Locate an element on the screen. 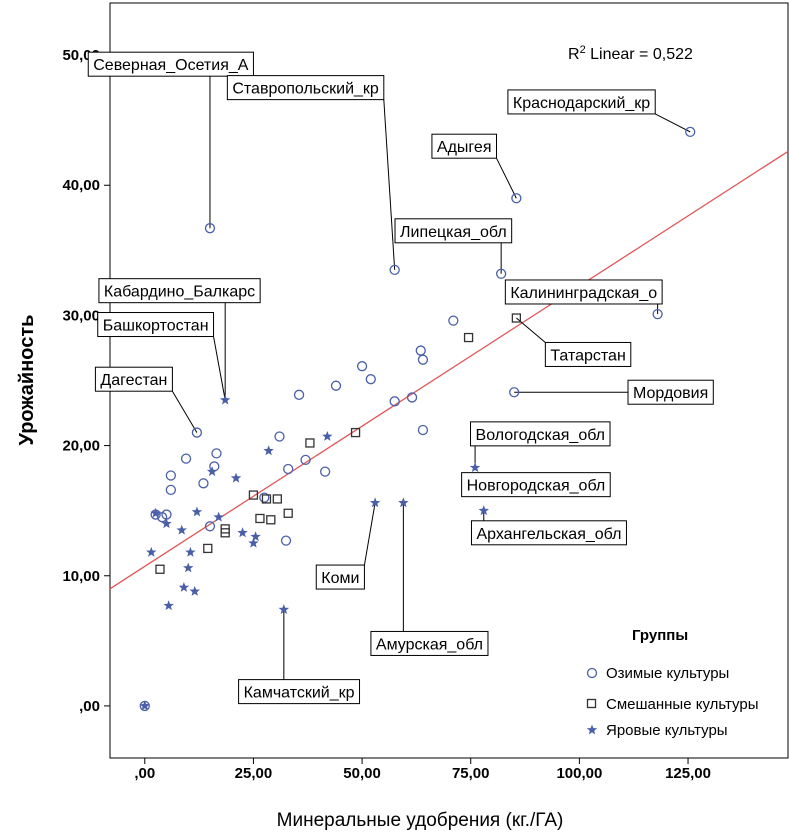 The height and width of the screenshot is (839, 790). x-tick-label: ,00 is located at coordinates (144, 773).